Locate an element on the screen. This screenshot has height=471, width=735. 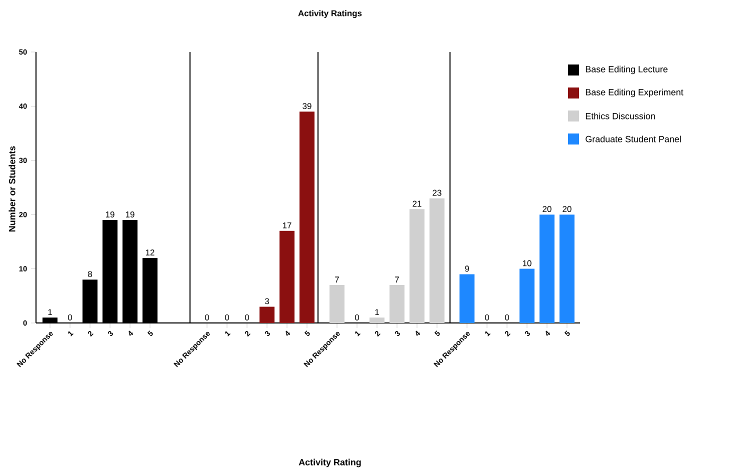
legend-label: Base Editing Experiment is located at coordinates (635, 93).